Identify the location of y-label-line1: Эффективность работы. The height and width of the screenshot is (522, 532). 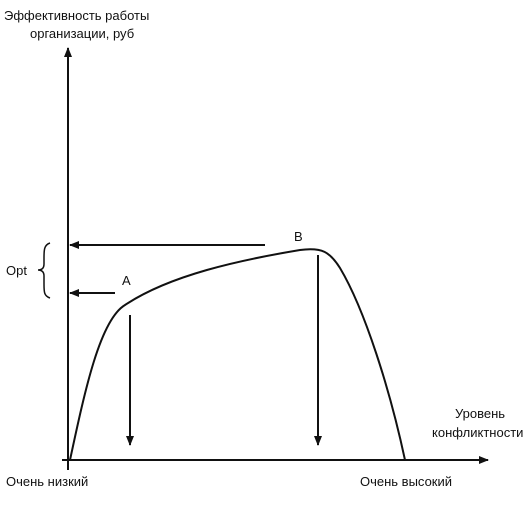
(76, 15).